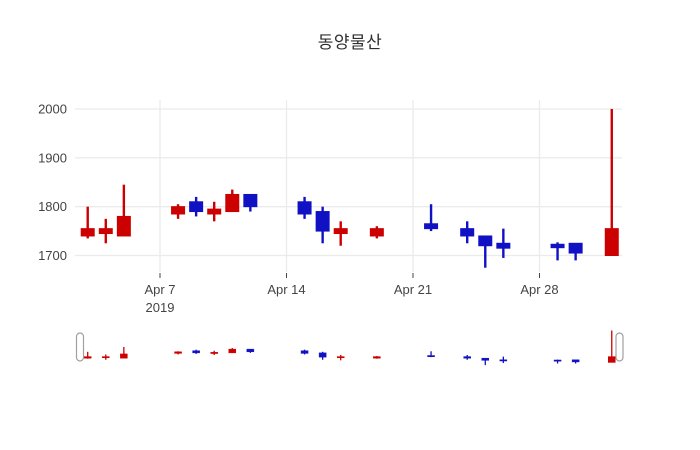 The image size is (700, 450). Describe the element at coordinates (52, 206) in the screenshot. I see `y-tick-label: 1800` at that location.